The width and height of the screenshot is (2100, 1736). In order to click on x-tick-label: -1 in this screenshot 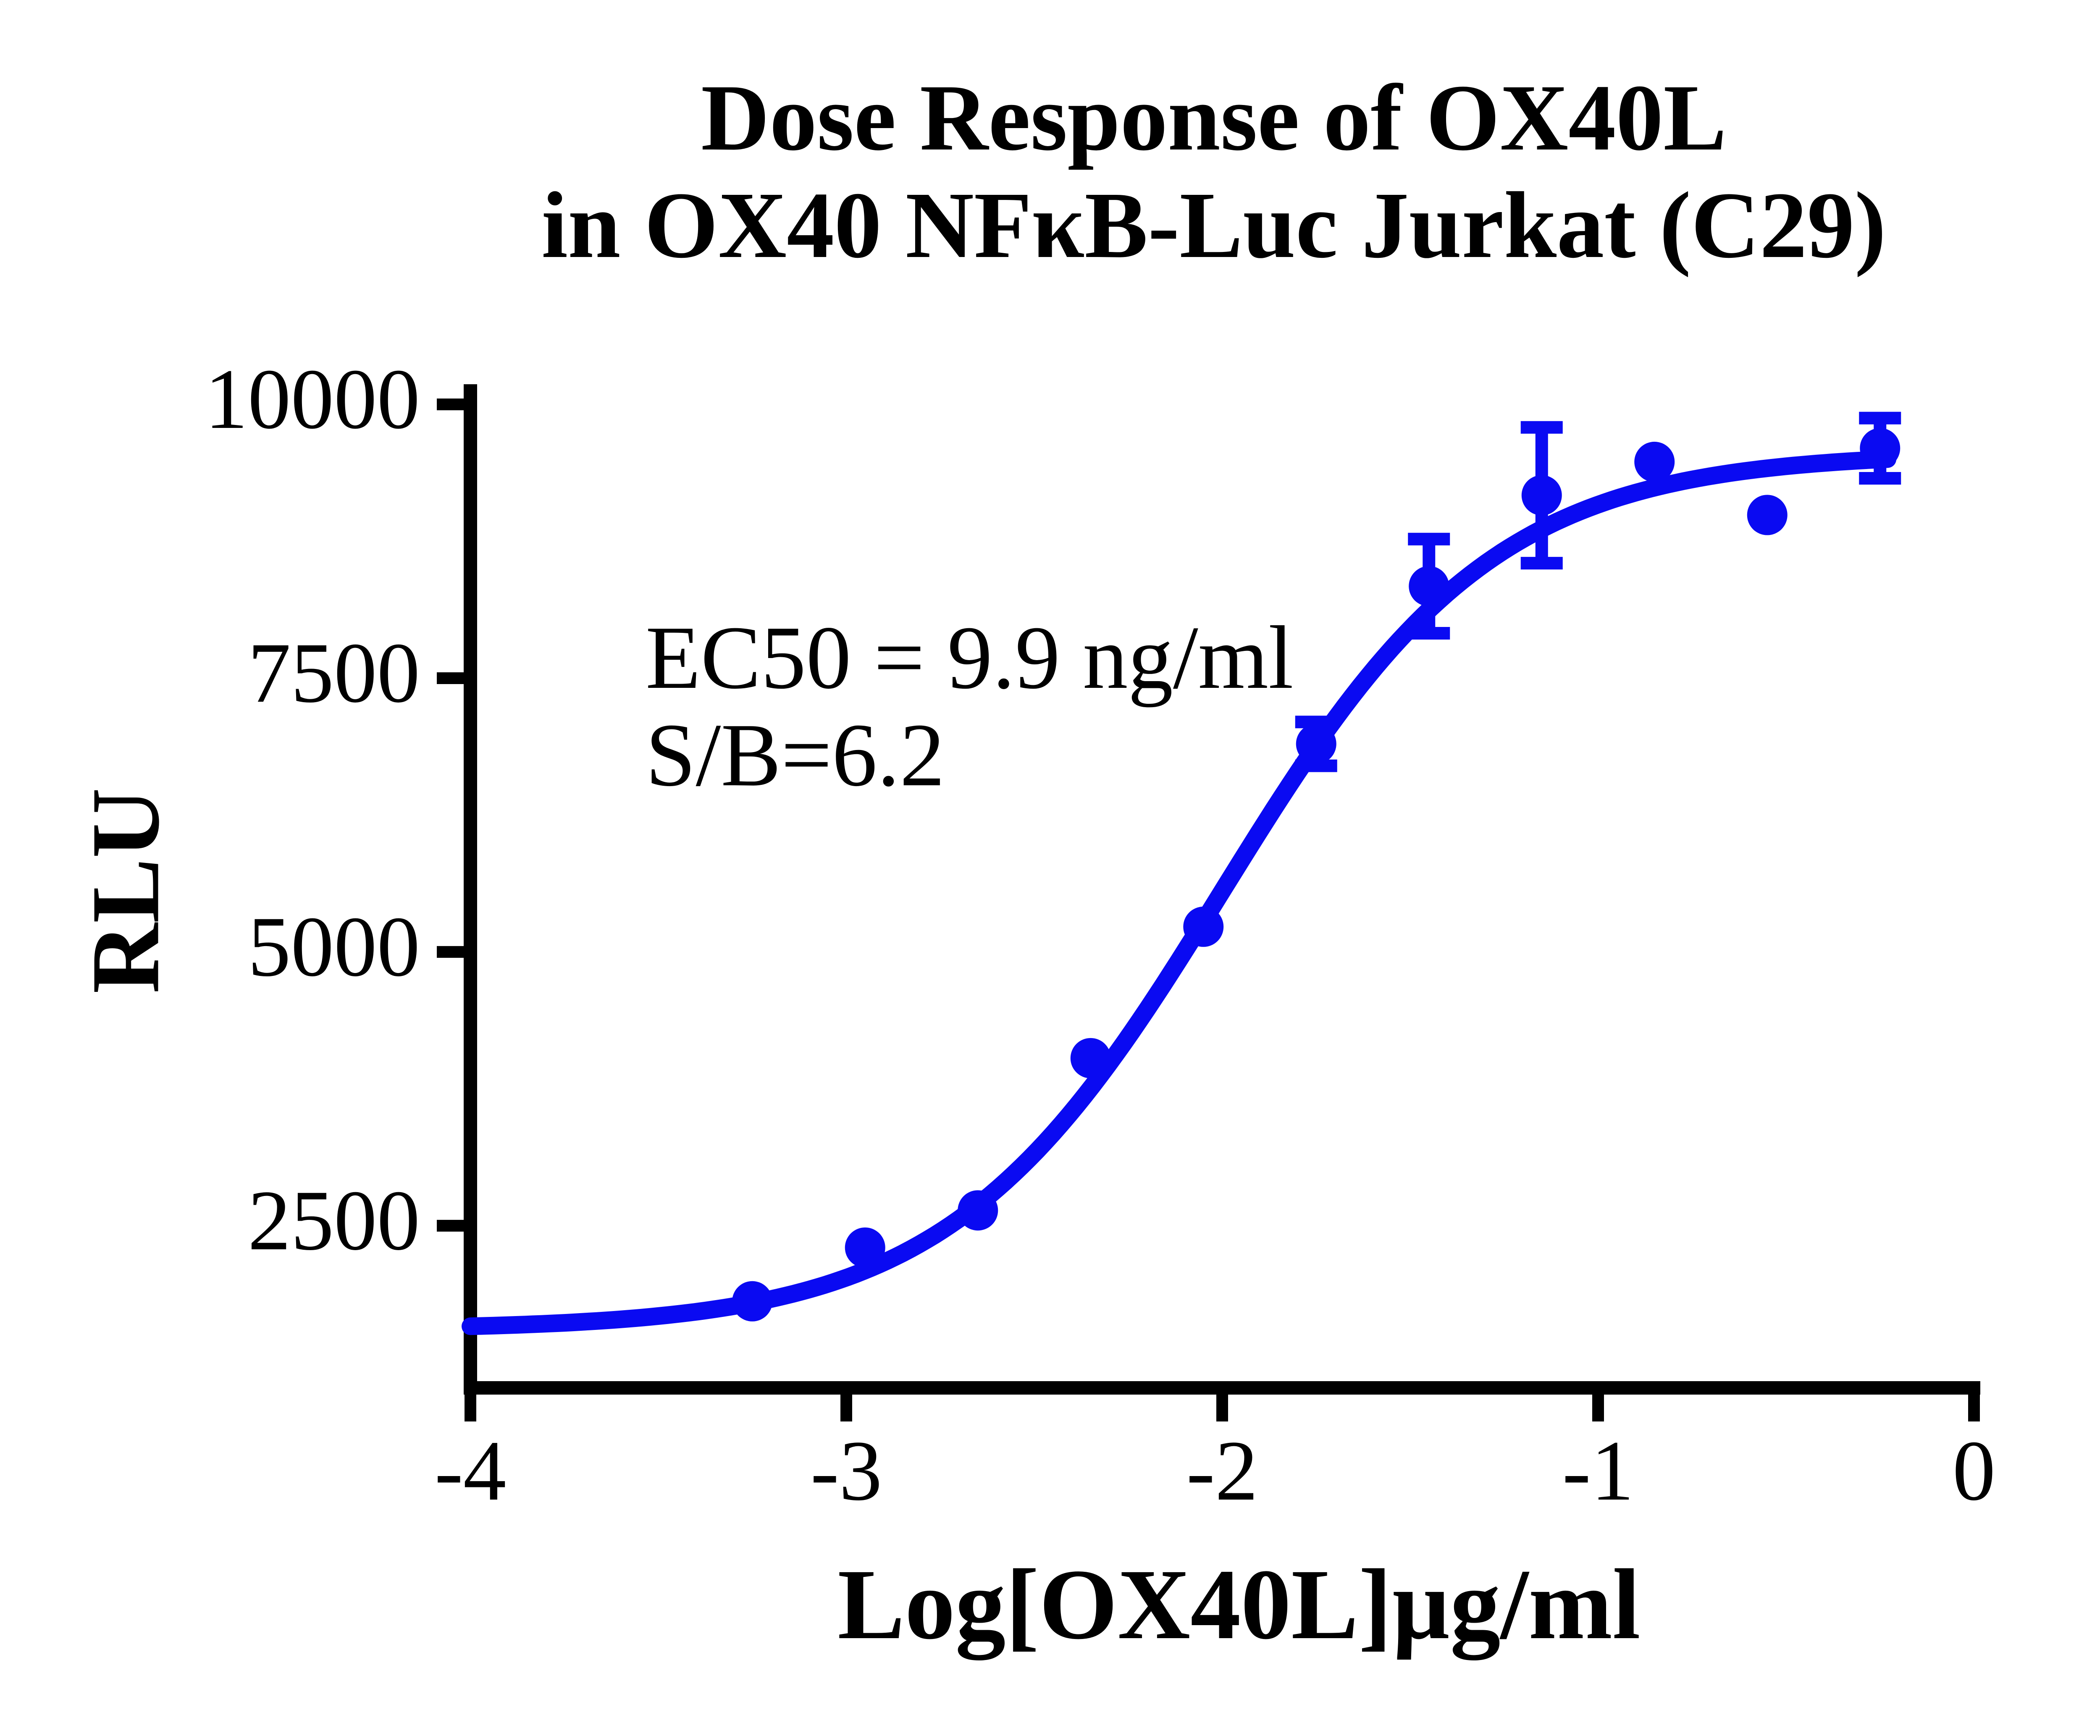, I will do `click(1598, 1470)`.